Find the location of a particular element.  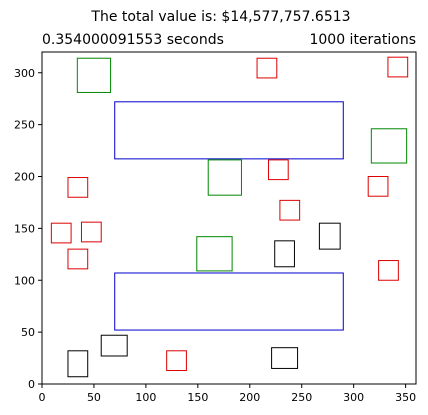

x-tick-label-2: 100 is located at coordinates (145, 397).